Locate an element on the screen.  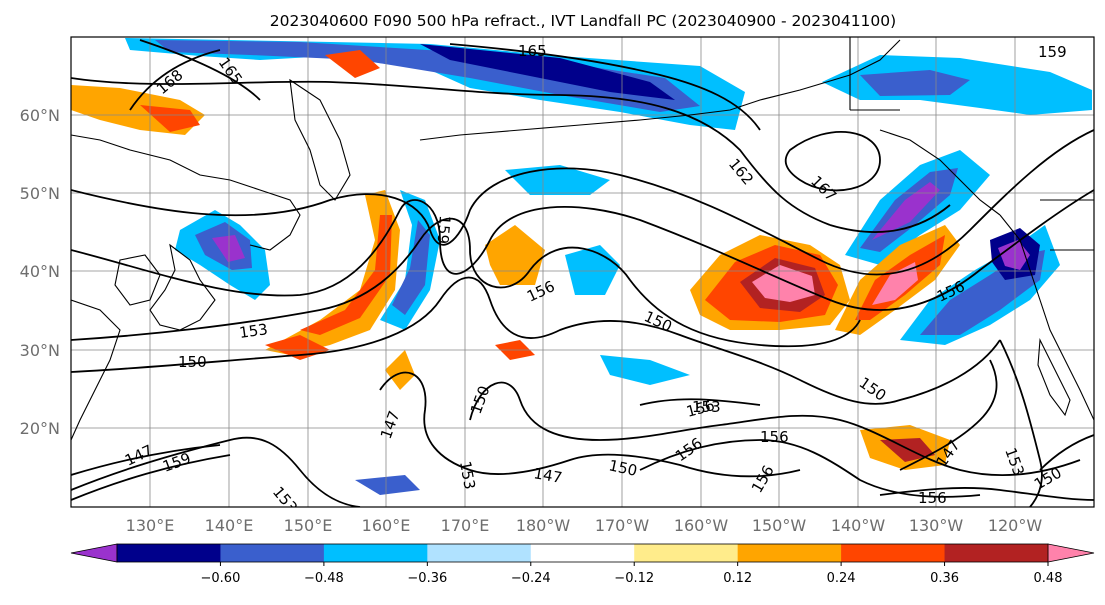
contour-label: 165 is located at coordinates (532, 51).